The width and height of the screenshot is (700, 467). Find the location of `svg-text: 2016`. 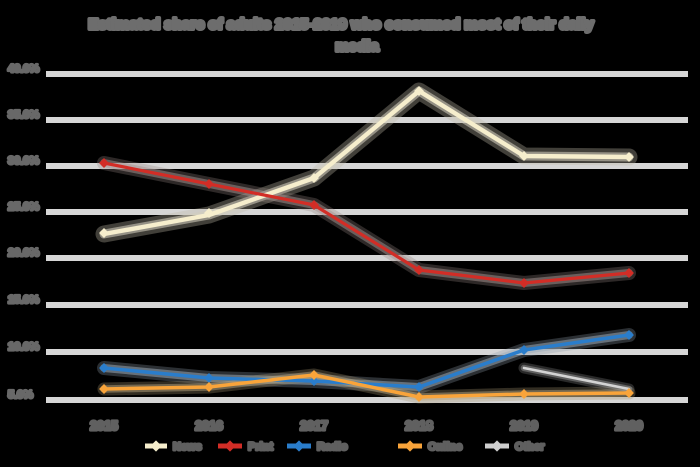

svg-text: 2016 is located at coordinates (209, 426).